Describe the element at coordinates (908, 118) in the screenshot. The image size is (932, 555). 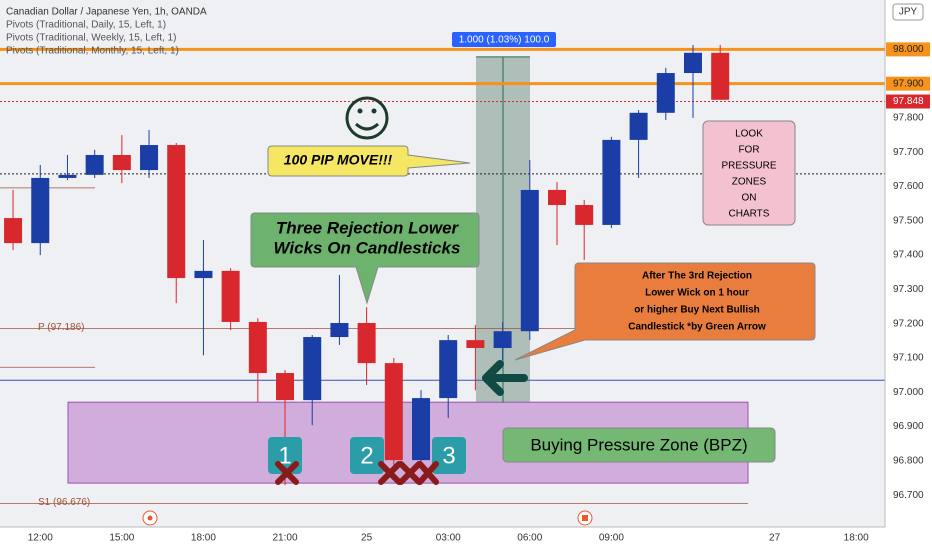
I see `y-tick-label: 97.800` at that location.